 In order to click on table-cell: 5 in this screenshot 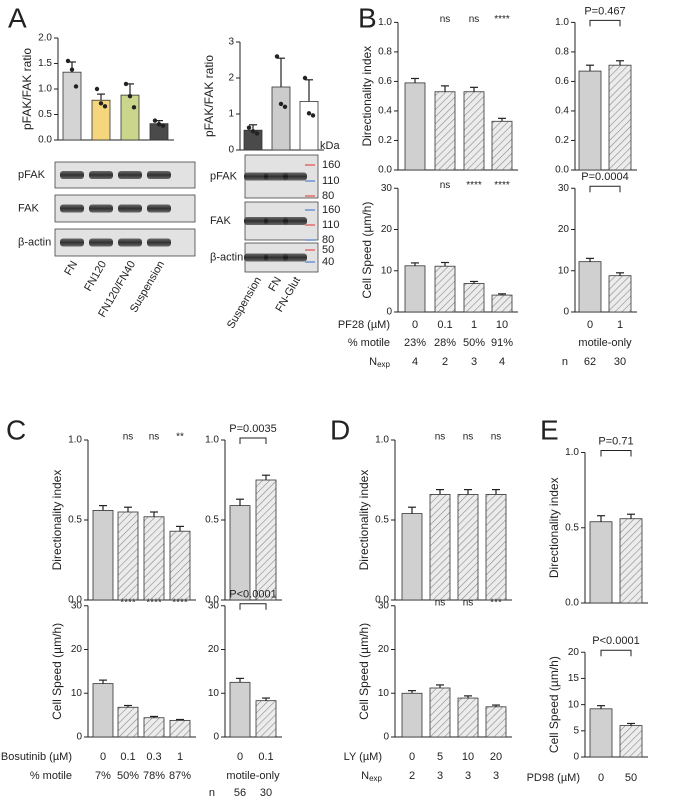, I will do `click(440, 757)`.